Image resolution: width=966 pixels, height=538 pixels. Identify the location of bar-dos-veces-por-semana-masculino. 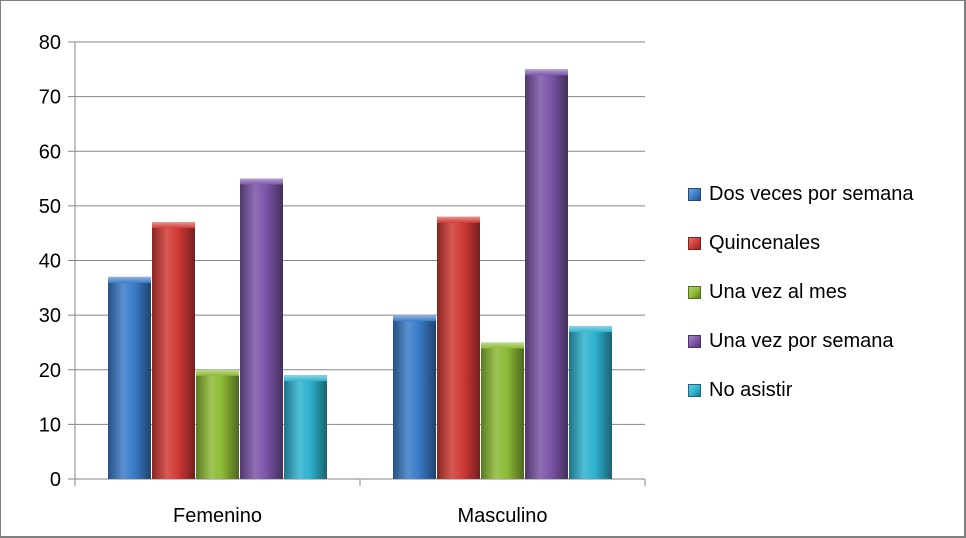
(414, 397).